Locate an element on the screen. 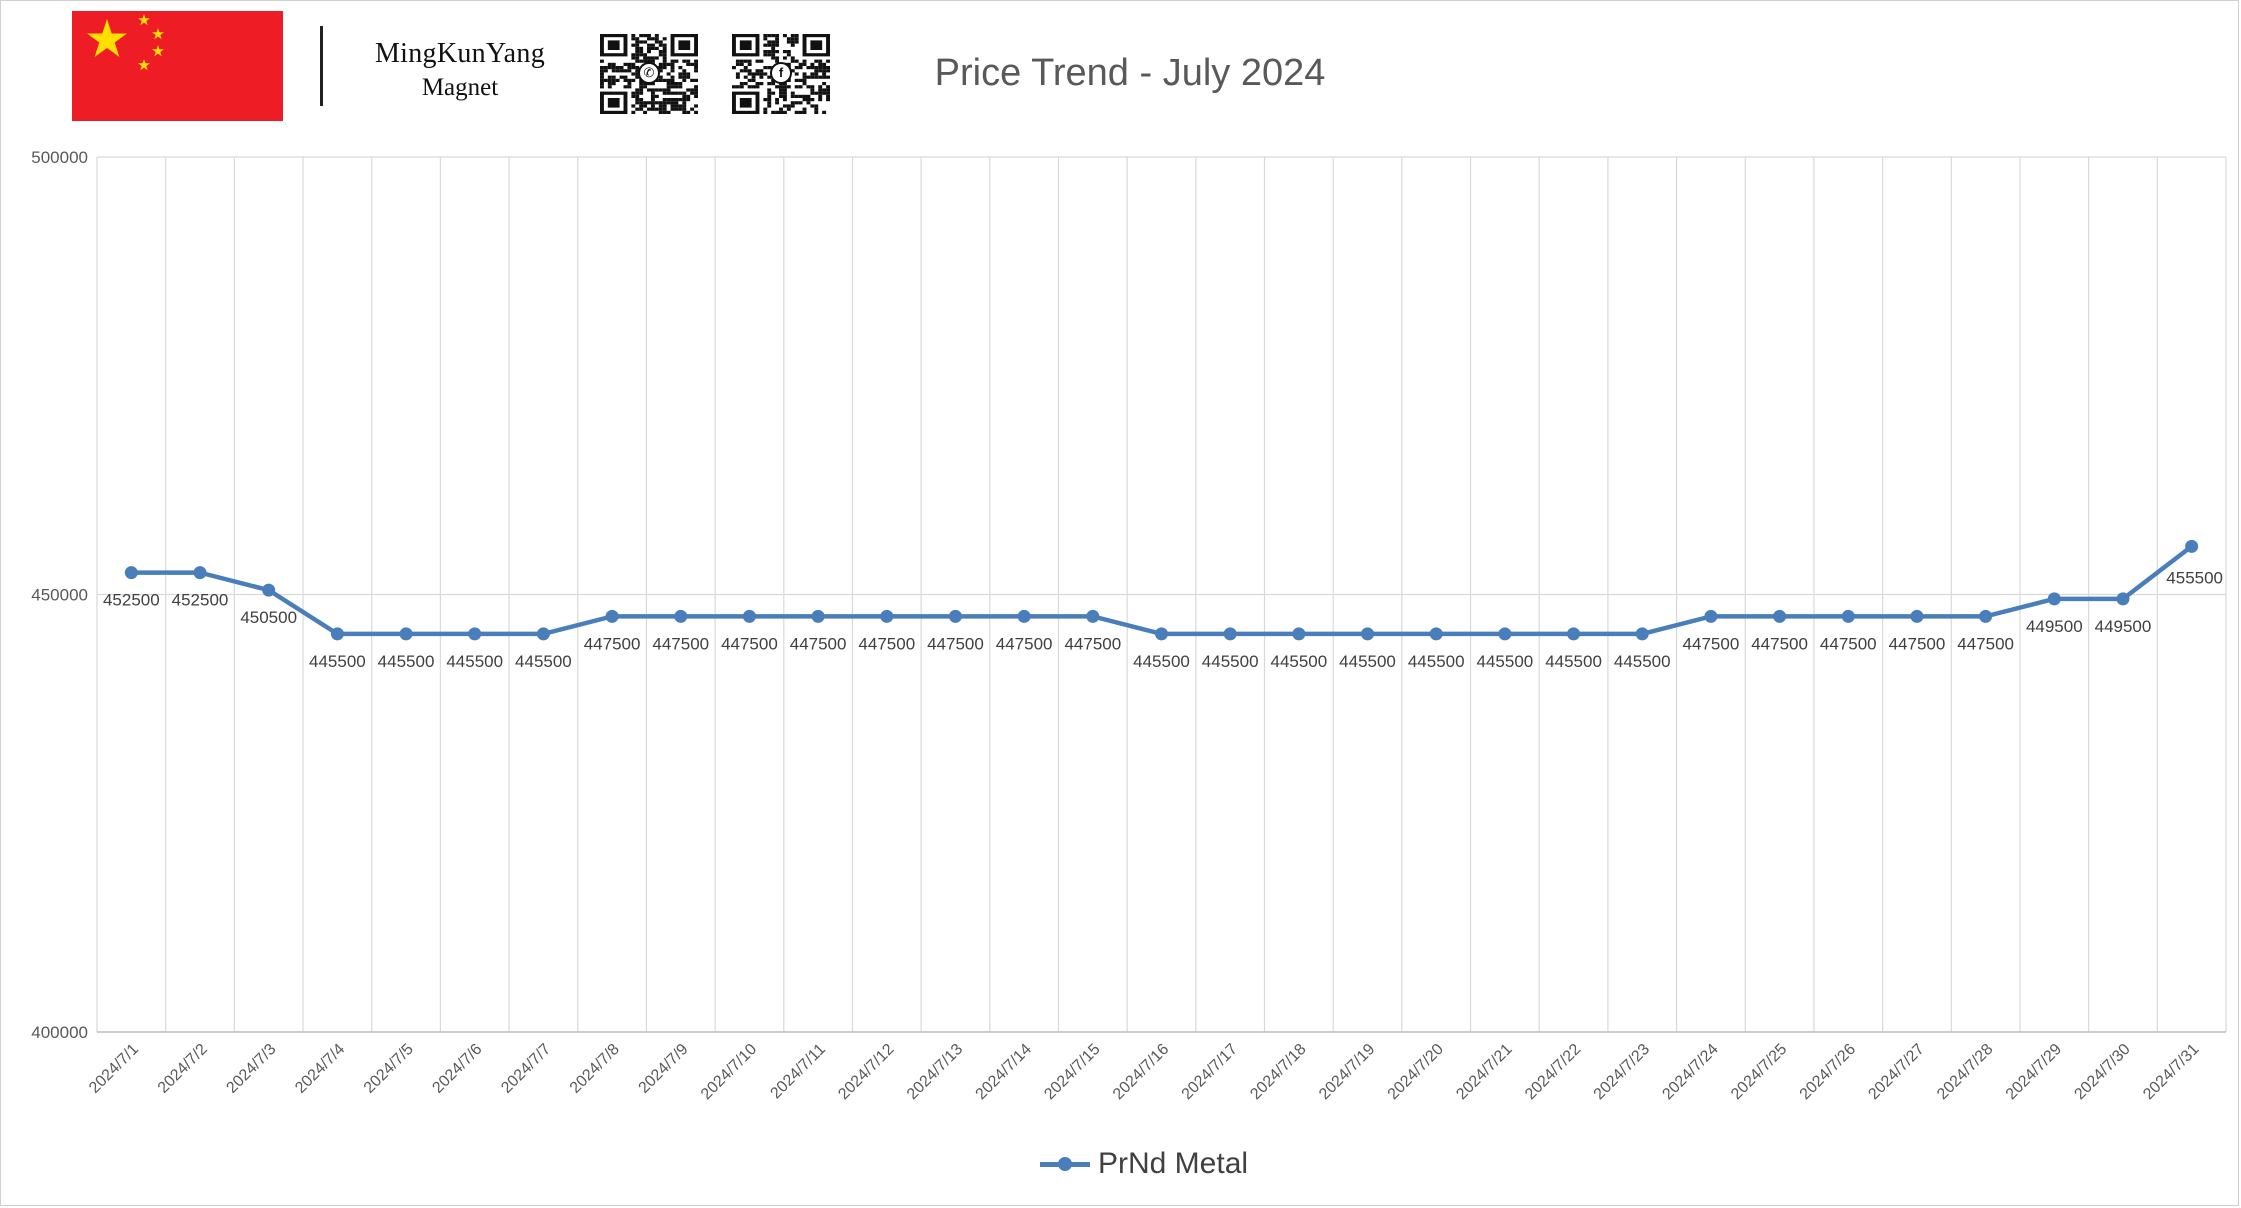 The height and width of the screenshot is (1208, 2241). qr-code-whatsapp: ✆ is located at coordinates (649, 74).